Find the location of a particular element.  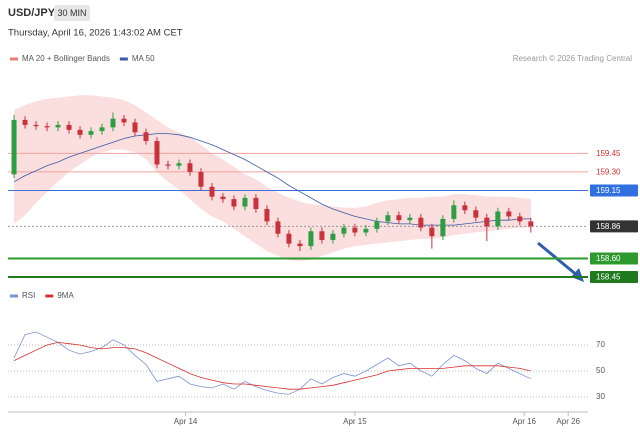

y-tick-label: 70 is located at coordinates (600, 344).